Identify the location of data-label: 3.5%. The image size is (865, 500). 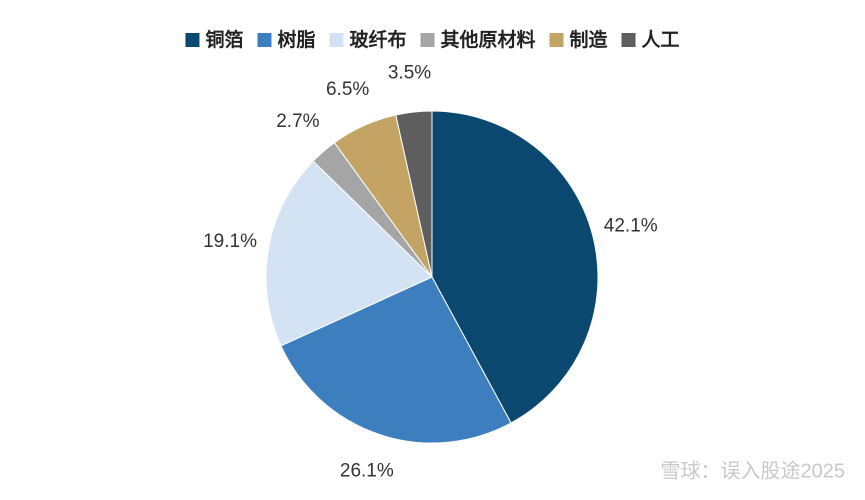
(409, 72).